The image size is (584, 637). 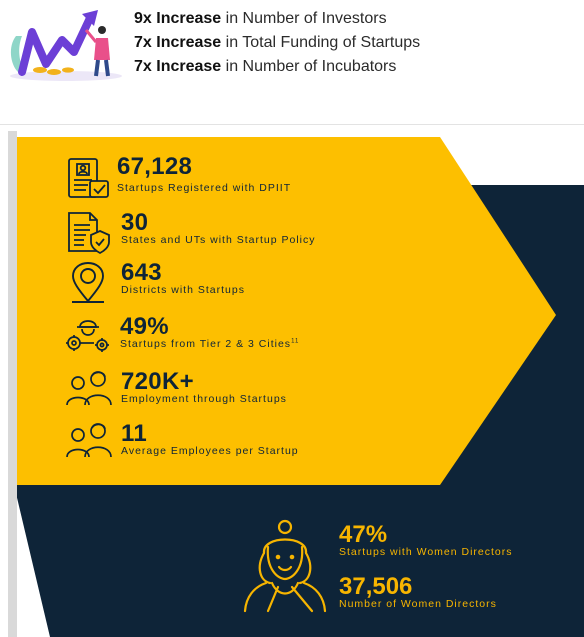 I want to click on stat-label: Startups from Tier 2 & 3 Cities11, so click(x=209, y=344).